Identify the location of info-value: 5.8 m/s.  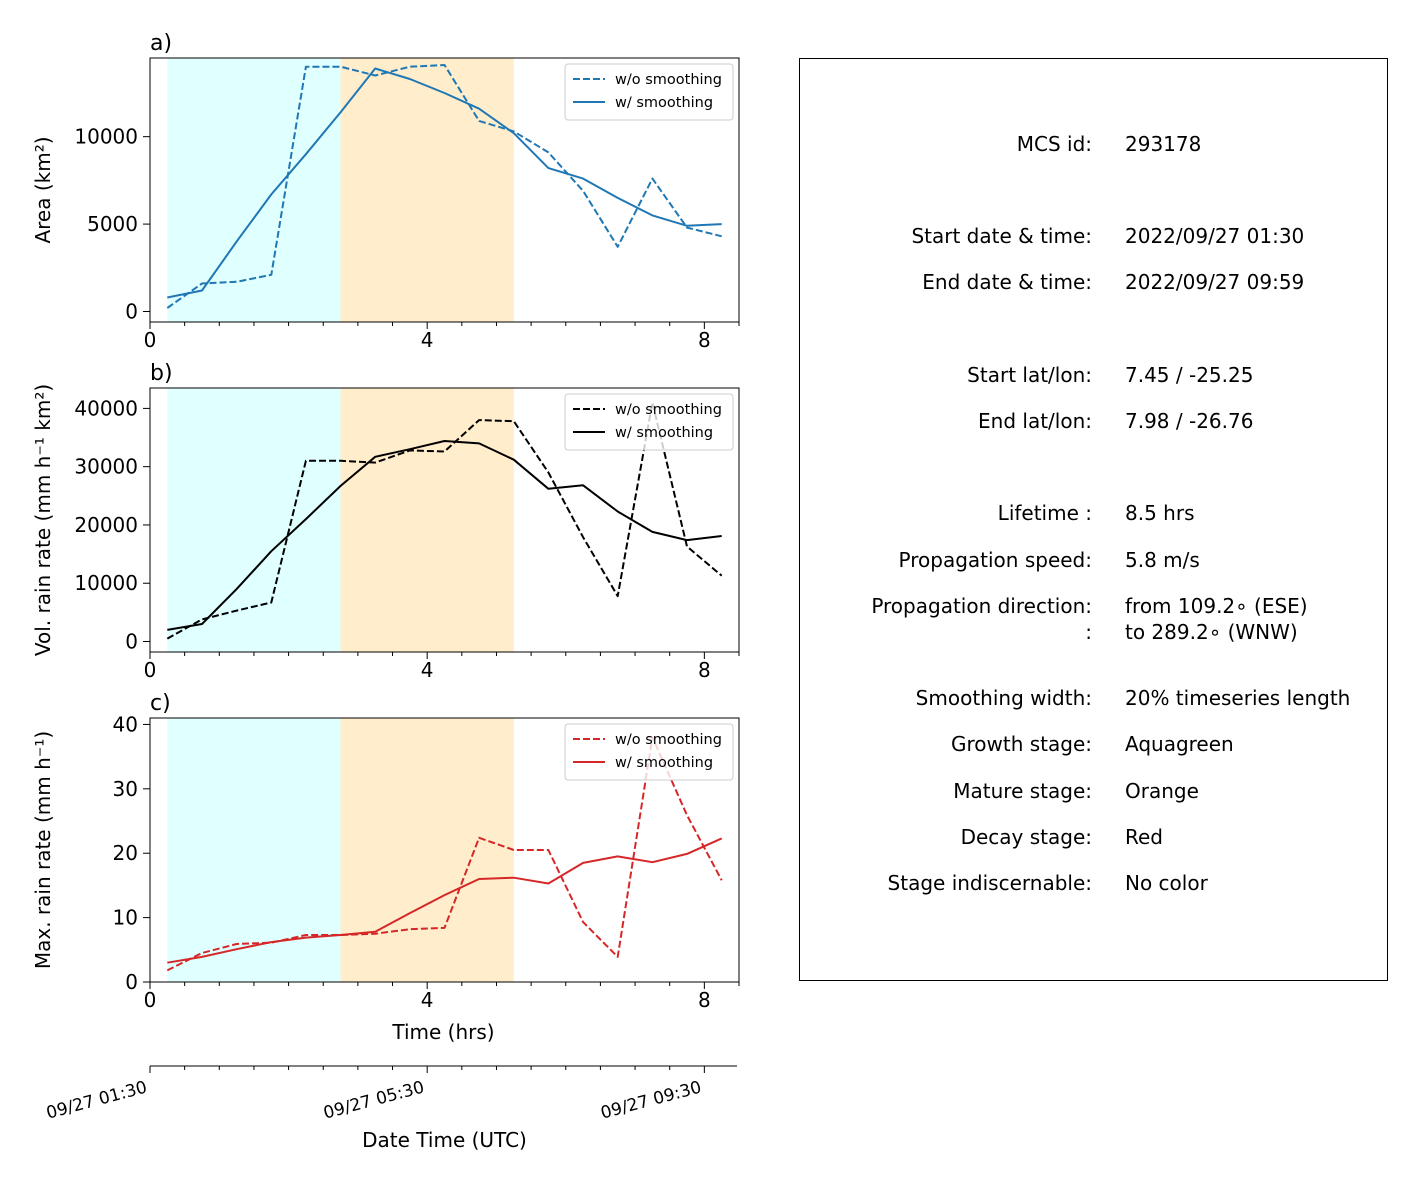
(1162, 560).